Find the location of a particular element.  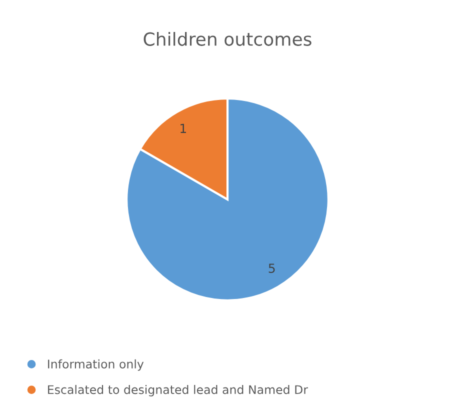

legend-label: Information only is located at coordinates (96, 365).